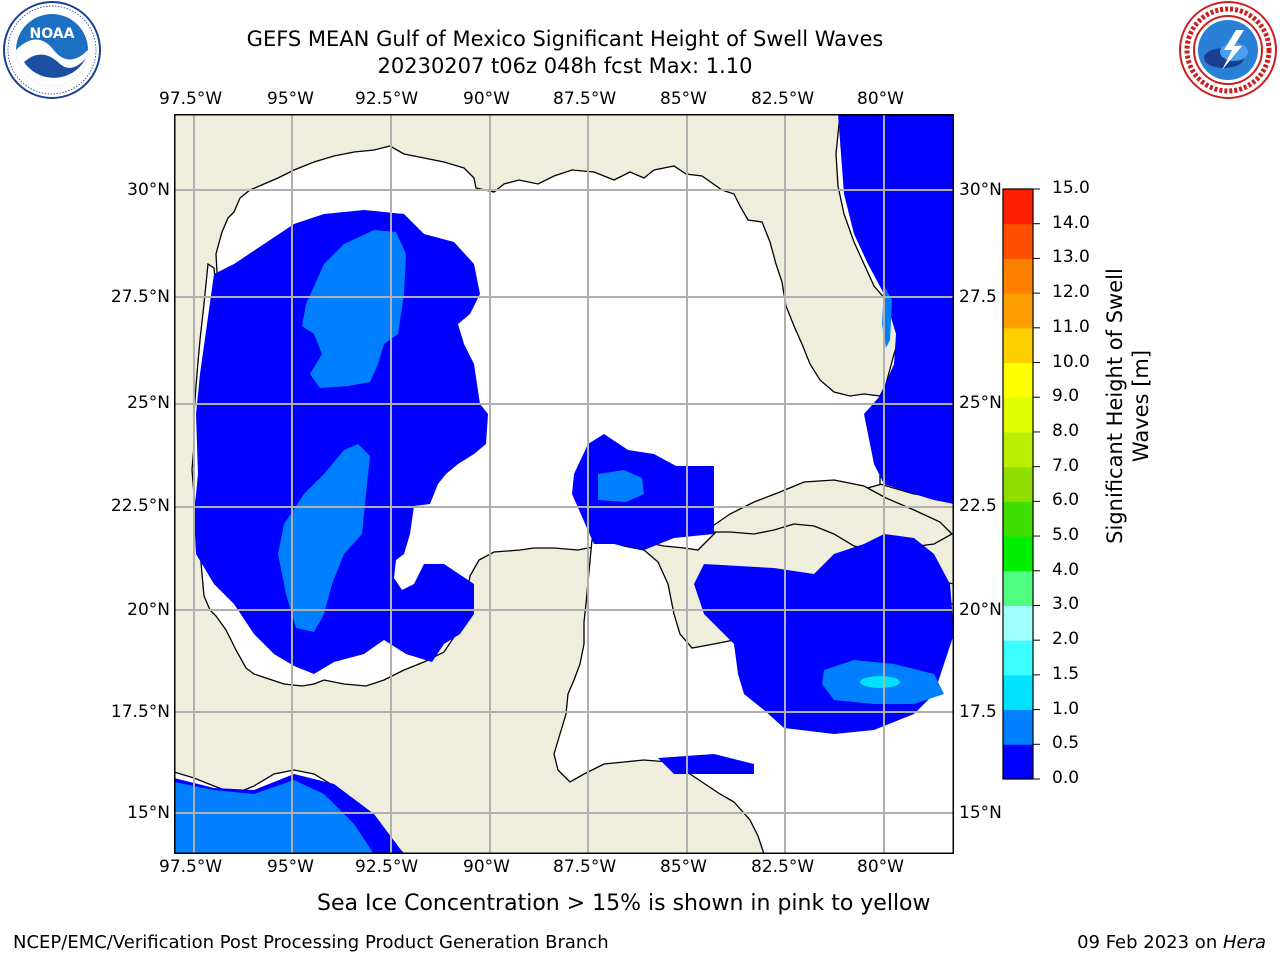  What do you see at coordinates (387, 867) in the screenshot?
I see `lon-label-bottom: 92.5°W` at bounding box center [387, 867].